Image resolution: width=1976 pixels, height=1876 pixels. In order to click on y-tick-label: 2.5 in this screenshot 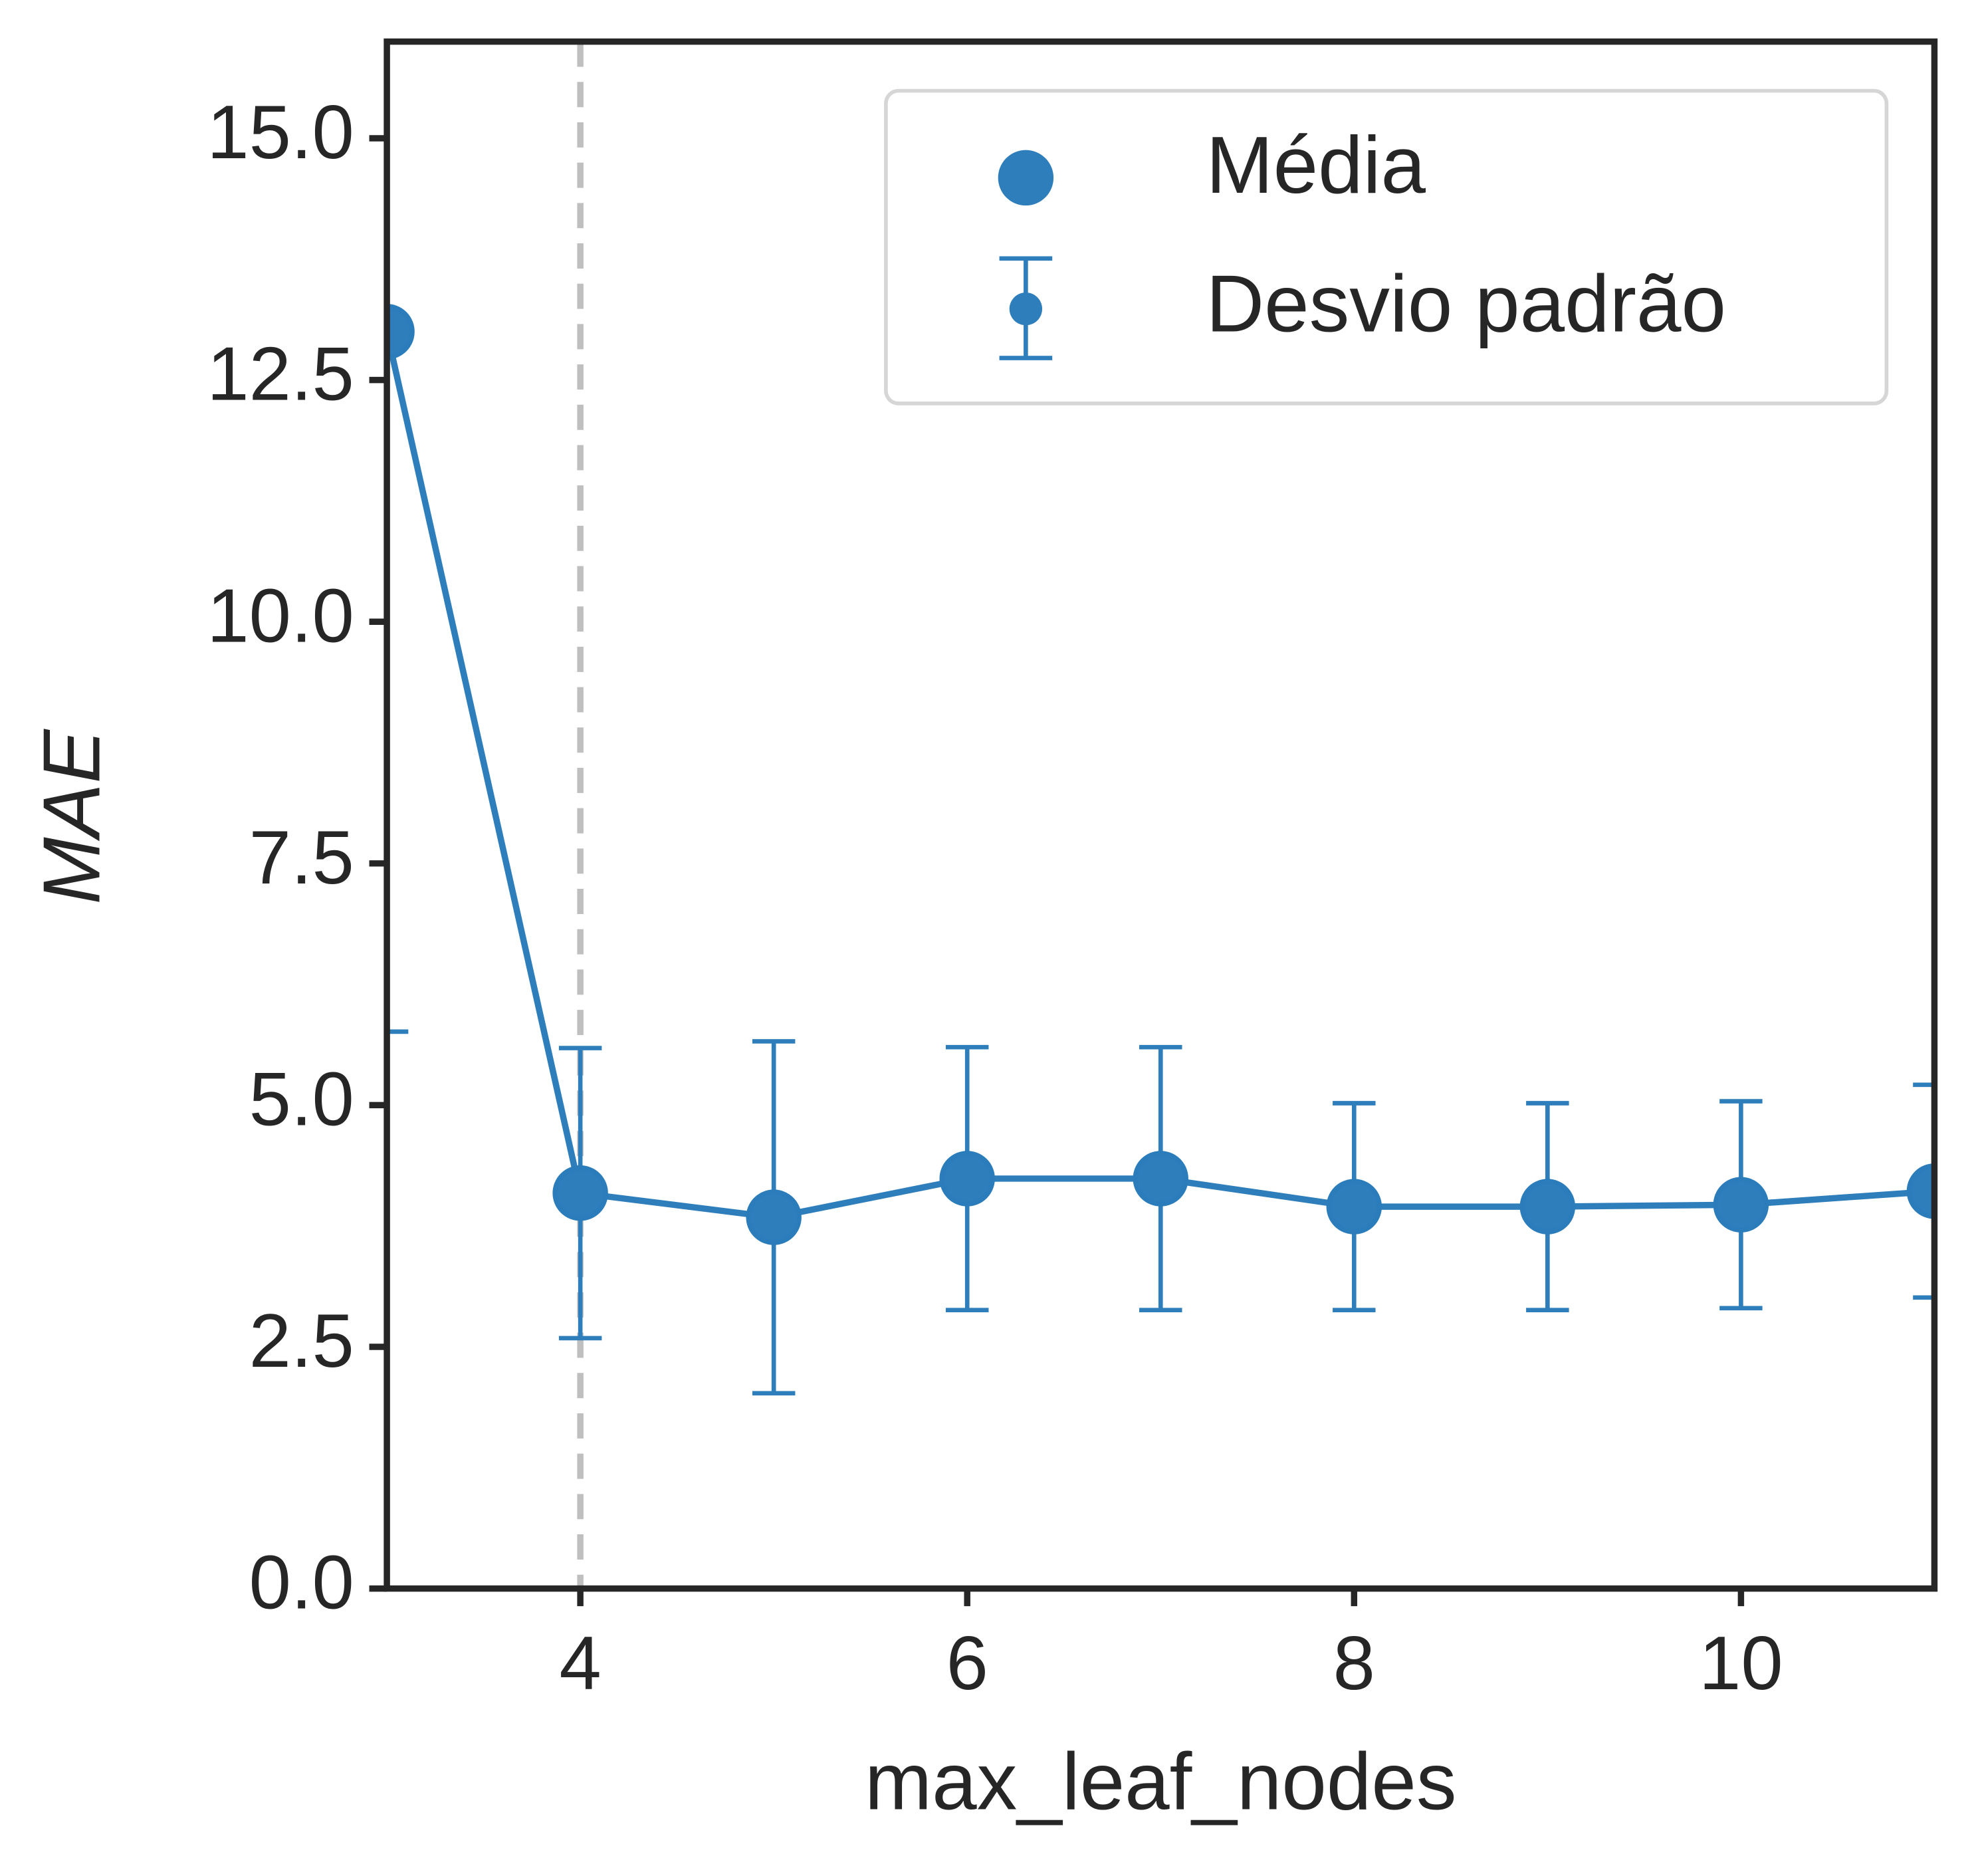, I will do `click(301, 1341)`.